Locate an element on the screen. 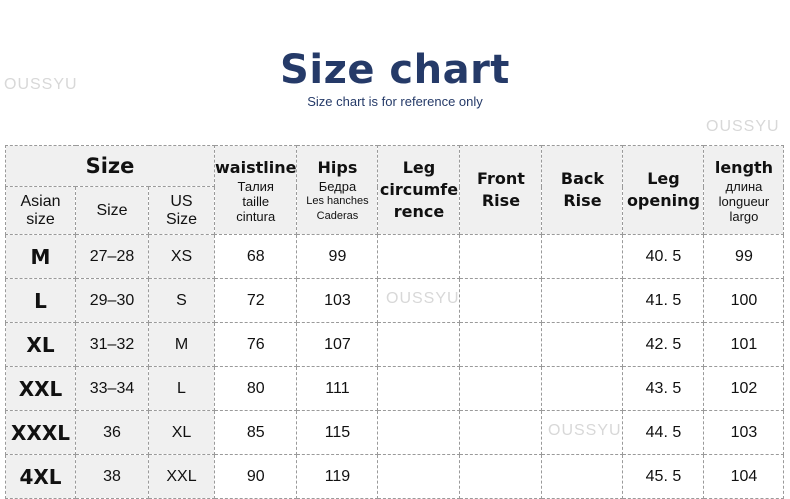 This screenshot has width=790, height=499. header-label: circumfe is located at coordinates (419, 189).